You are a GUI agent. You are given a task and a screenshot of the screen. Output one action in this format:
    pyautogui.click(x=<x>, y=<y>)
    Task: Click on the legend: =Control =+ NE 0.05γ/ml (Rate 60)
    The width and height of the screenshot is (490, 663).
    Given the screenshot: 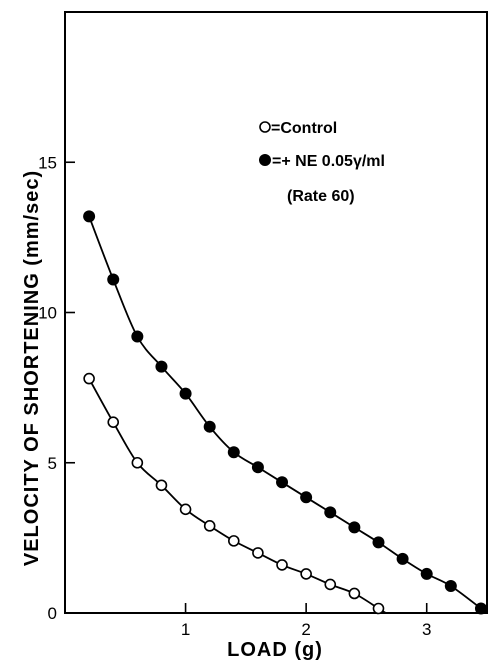 What is the action you would take?
    pyautogui.click(x=322, y=162)
    